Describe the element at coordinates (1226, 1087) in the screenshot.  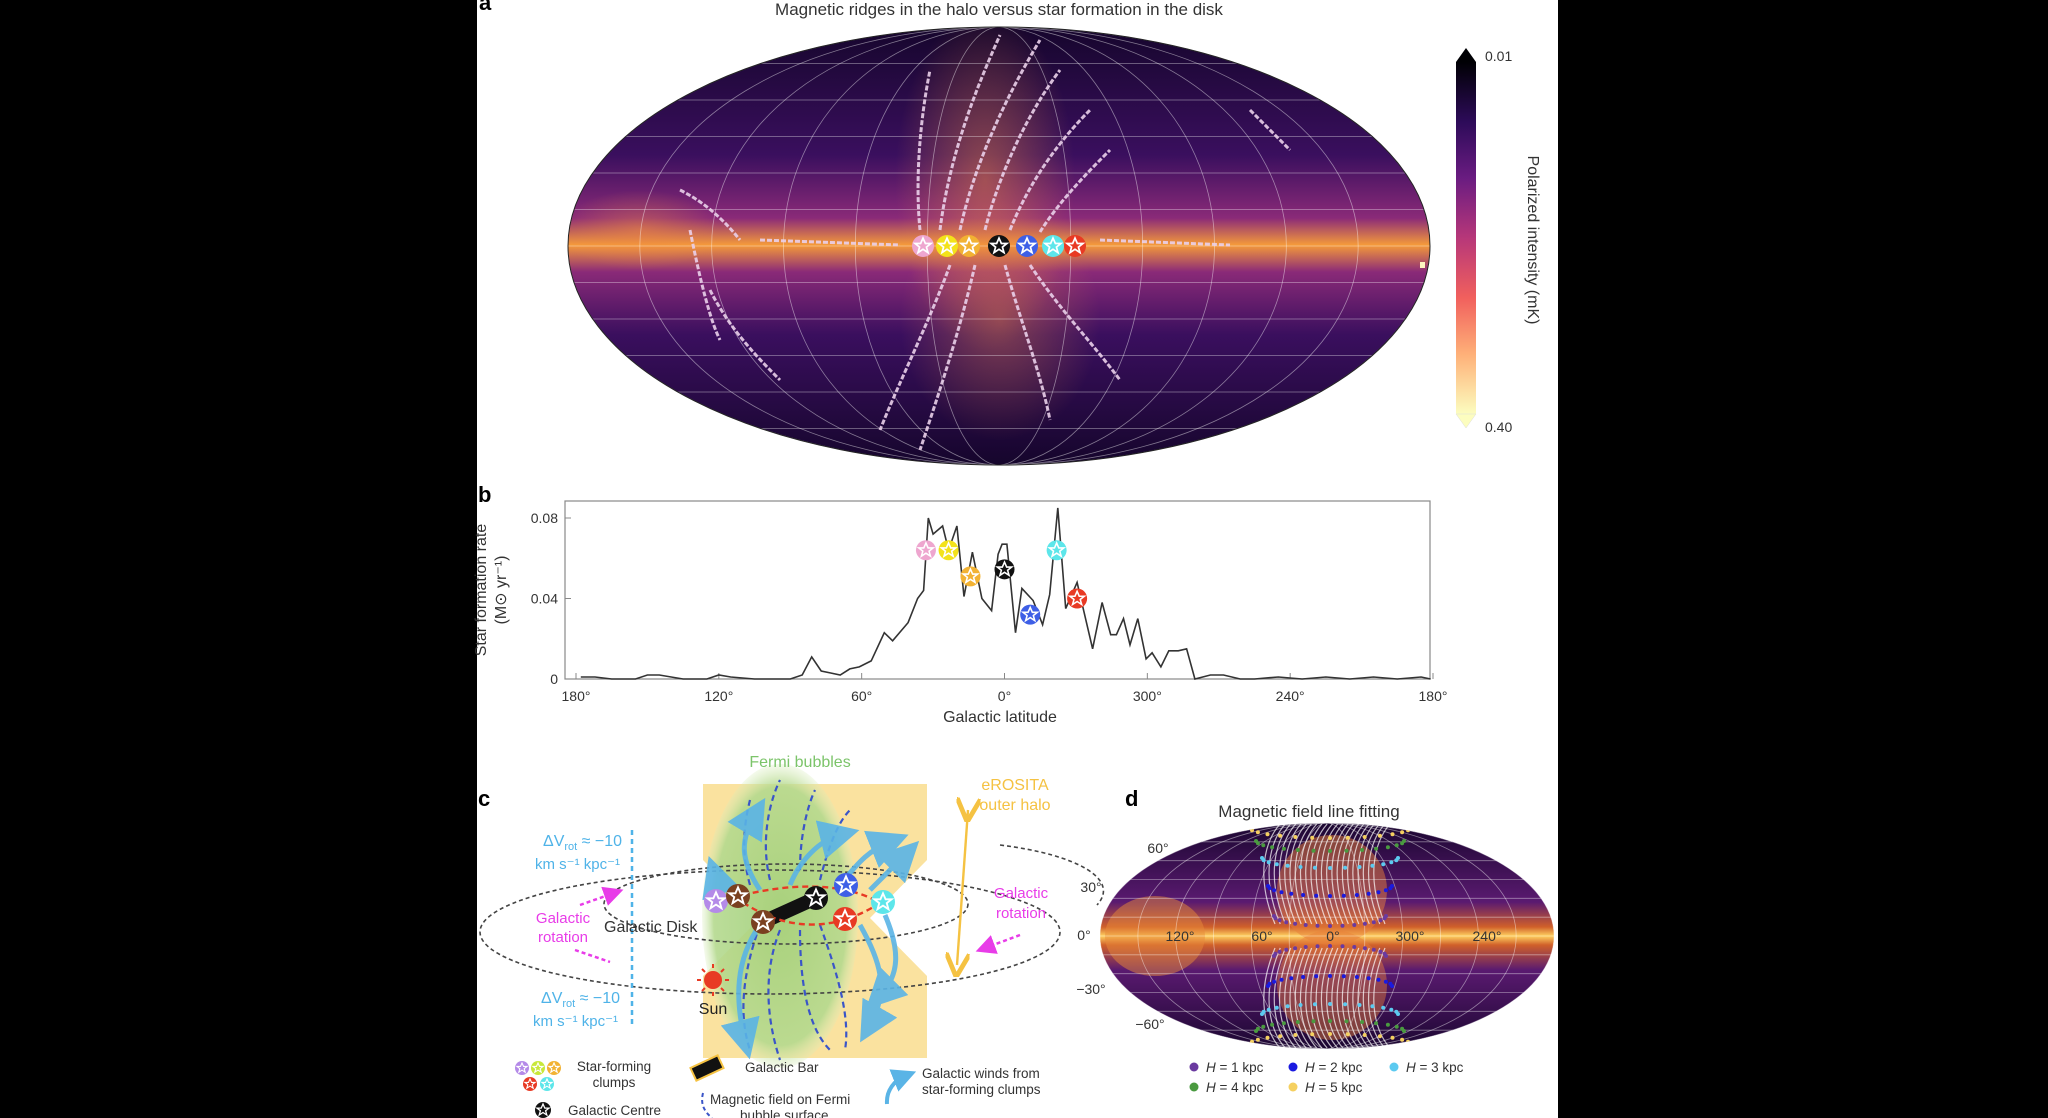
I see `legend-item: H = 4 kpc` at that location.